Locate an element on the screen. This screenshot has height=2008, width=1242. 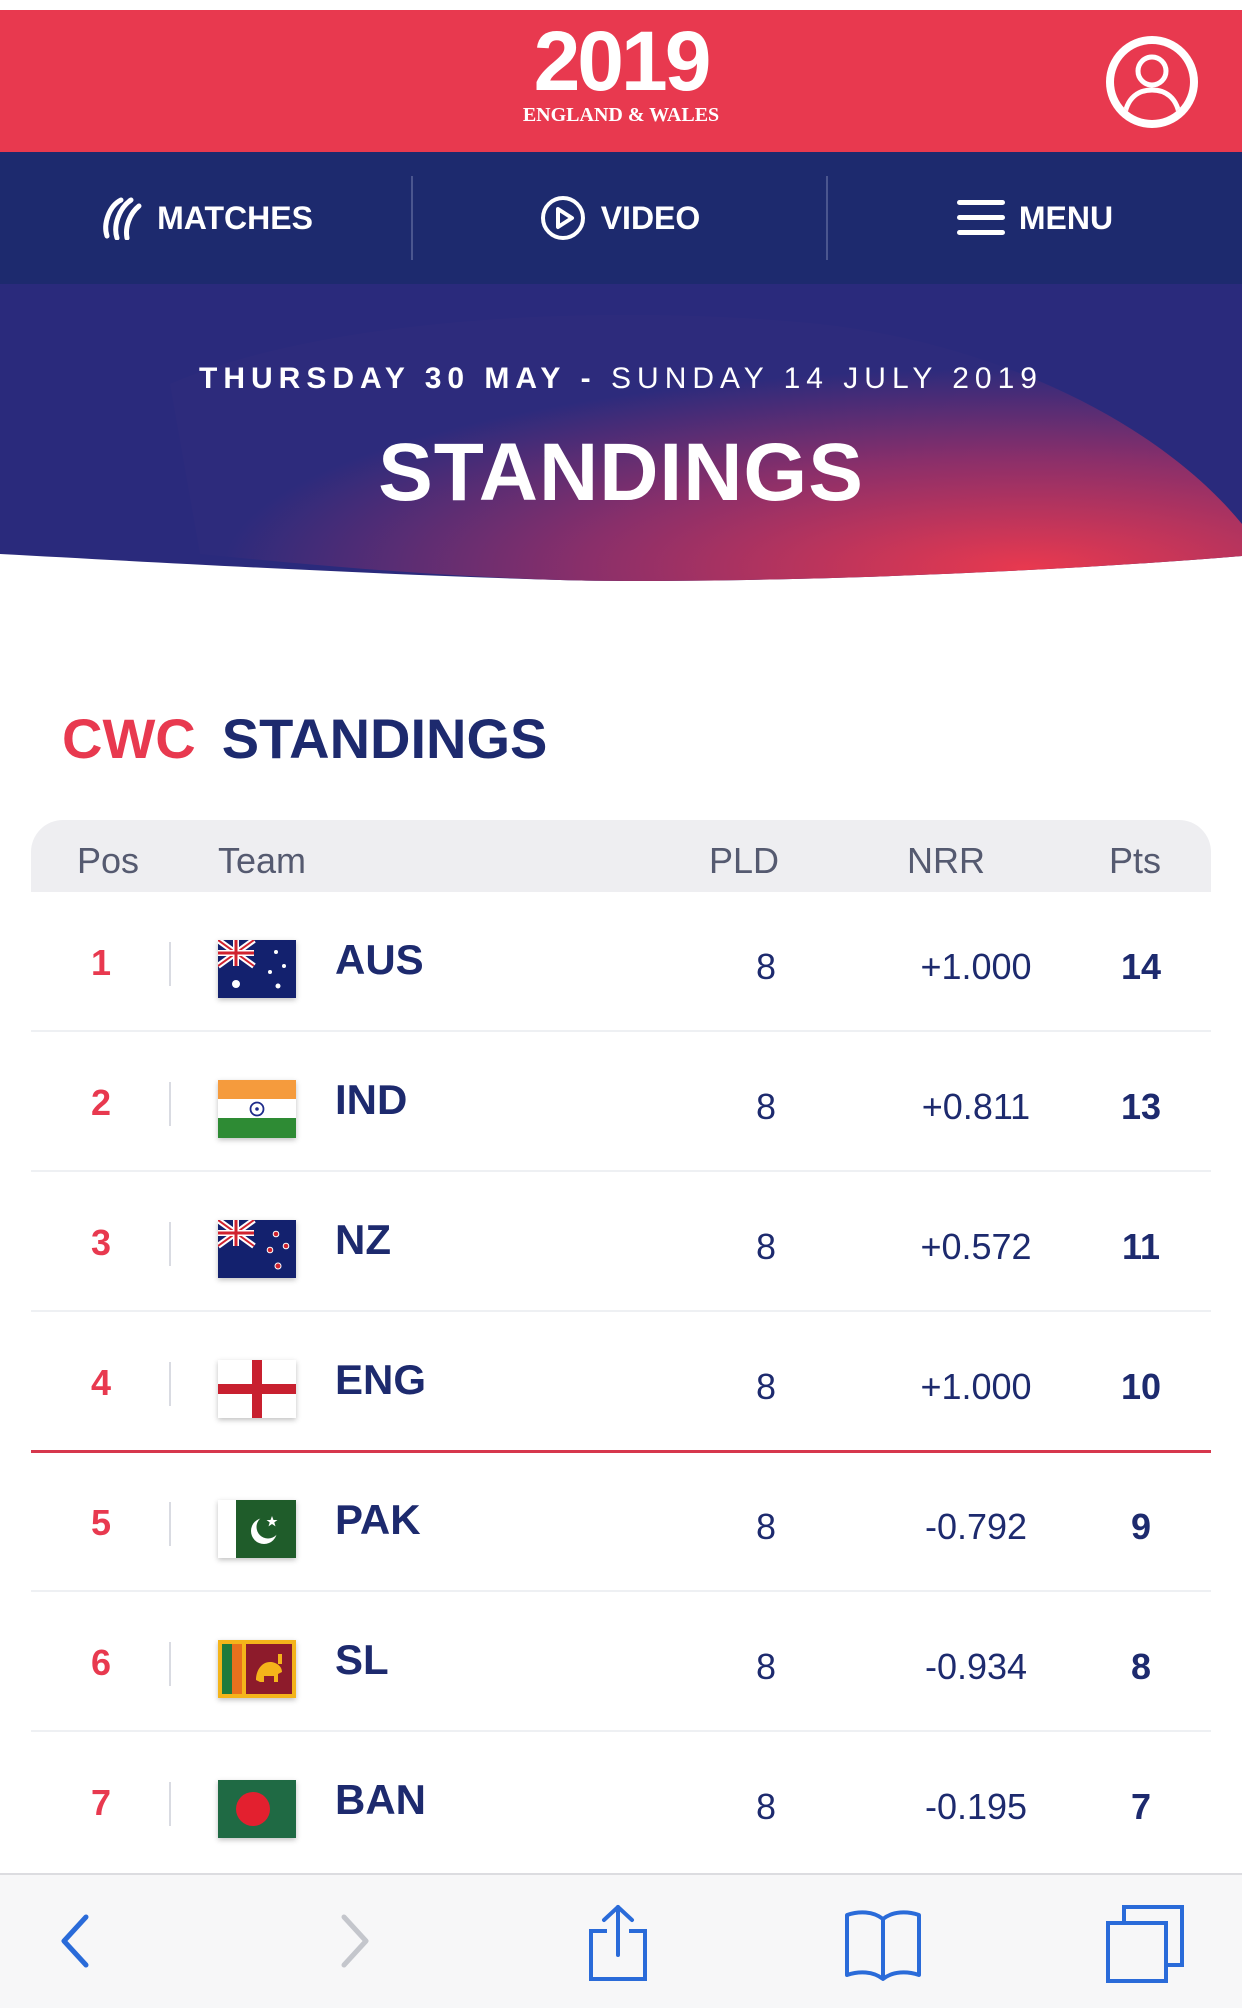
nav-matches: MATCHES is located at coordinates (206, 218).